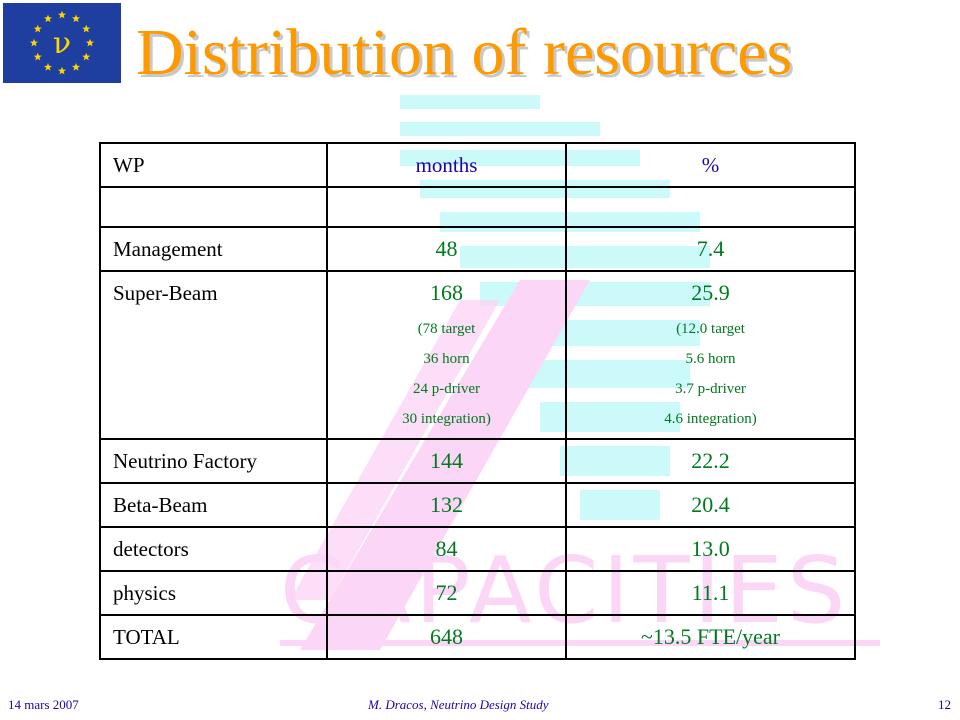 The image size is (960, 720). Describe the element at coordinates (446, 419) in the screenshot. I see `months-detail-line: 30 integration)` at that location.